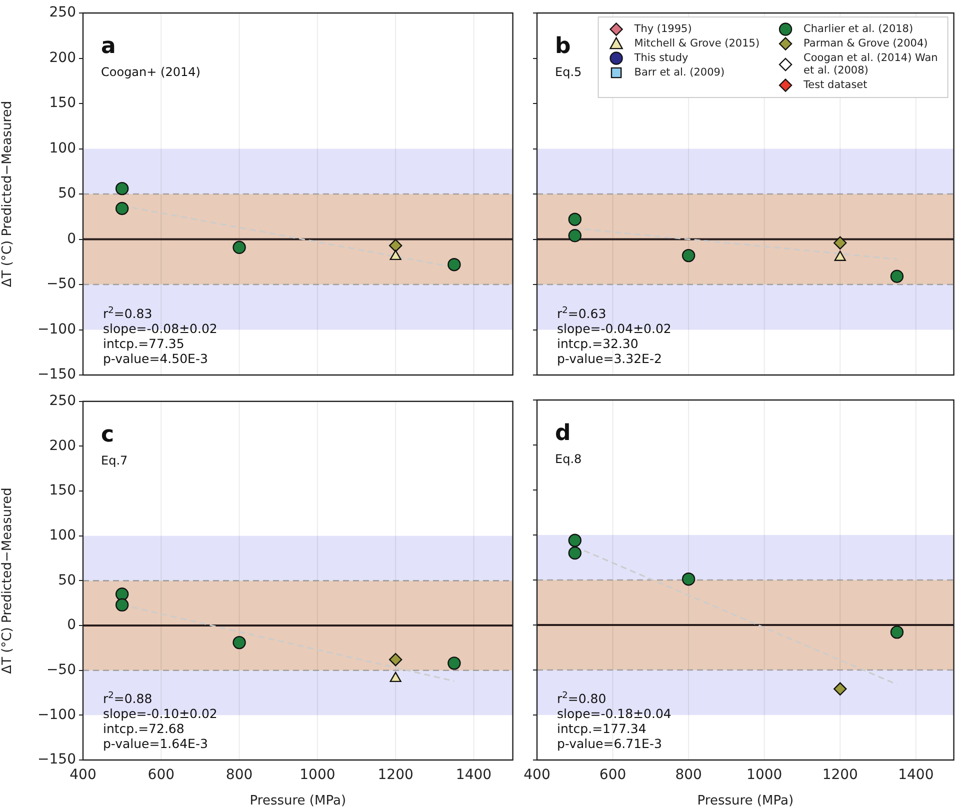 Image resolution: width=961 pixels, height=809 pixels. I want to click on text: d, so click(563, 433).